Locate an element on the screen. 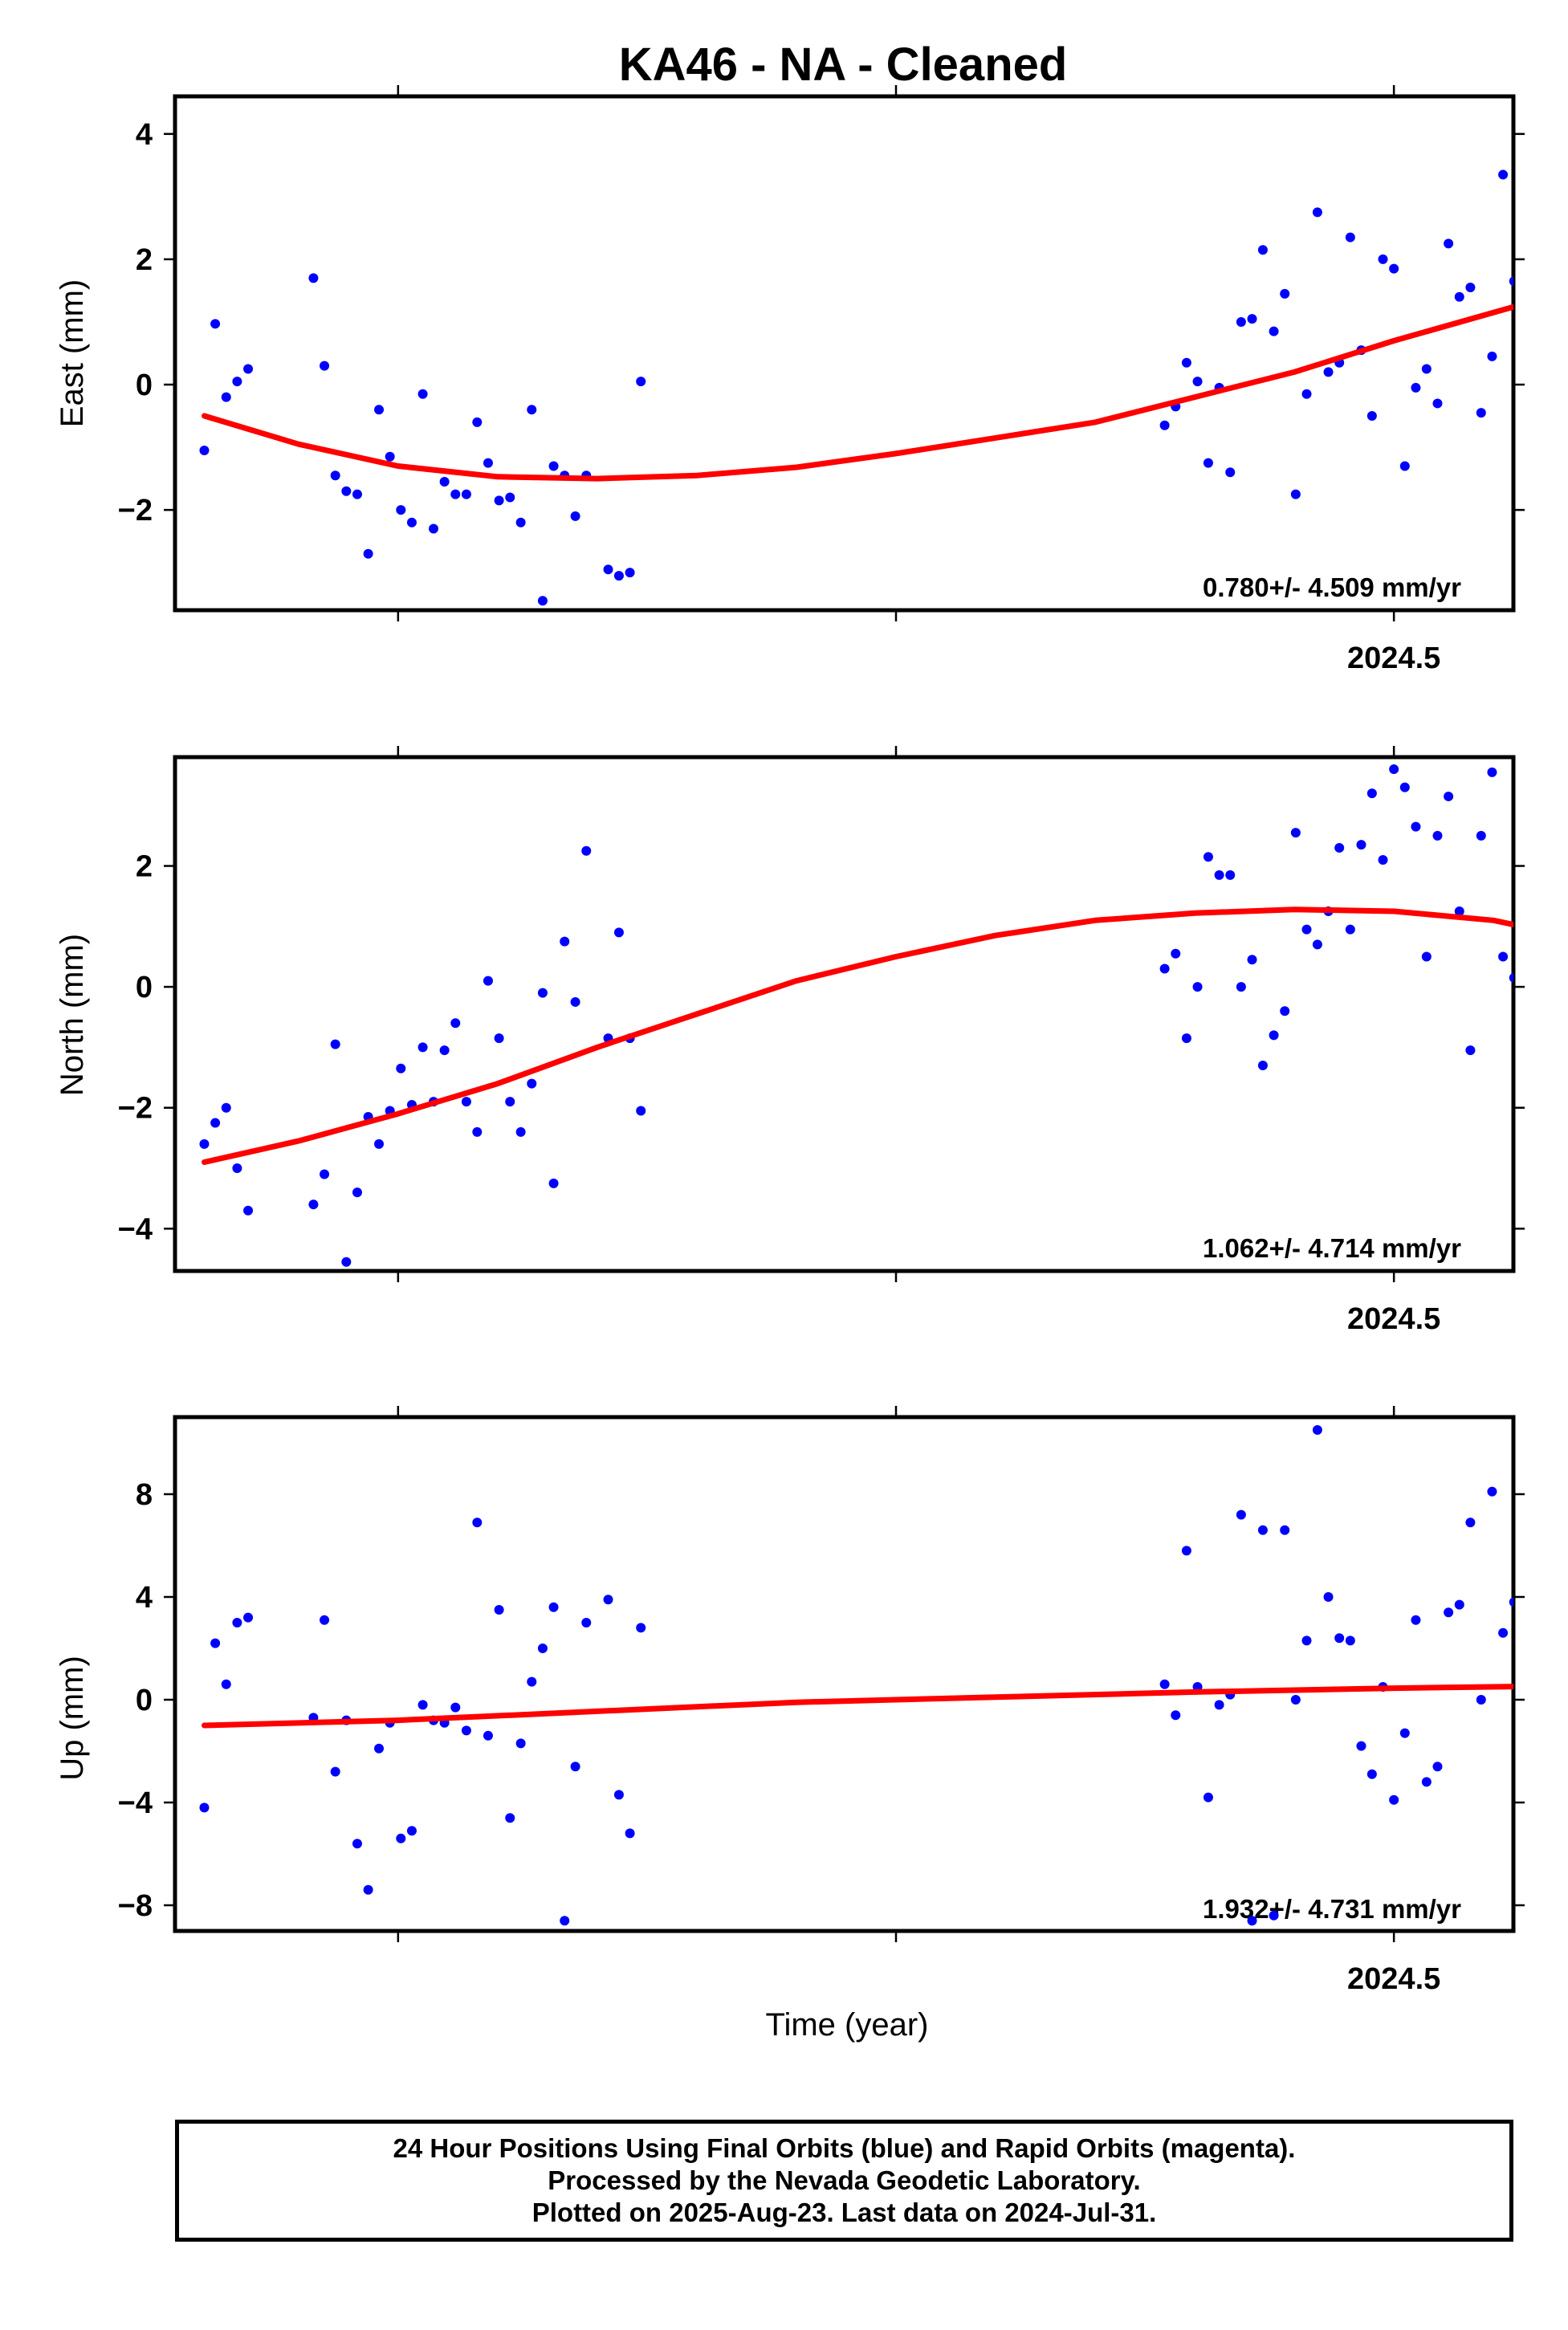 The height and width of the screenshot is (2330, 1568). y-axis-label: North (mm) is located at coordinates (72, 1015).